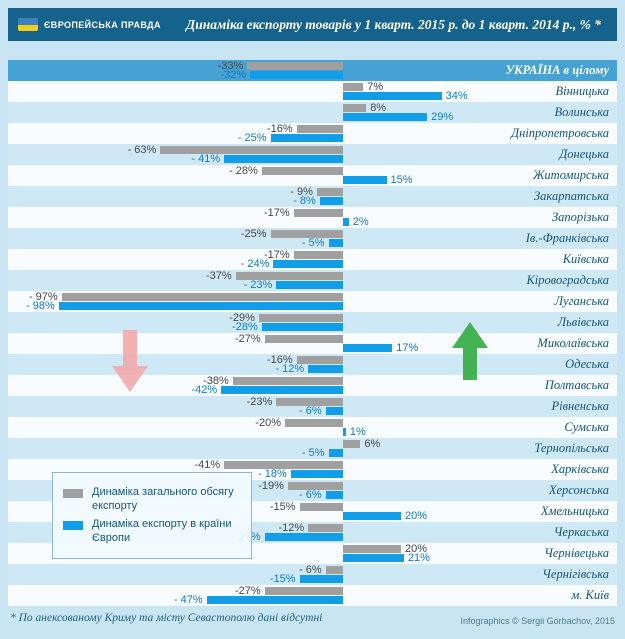 The height and width of the screenshot is (639, 625). I want to click on eu-value-label: 29%, so click(442, 117).